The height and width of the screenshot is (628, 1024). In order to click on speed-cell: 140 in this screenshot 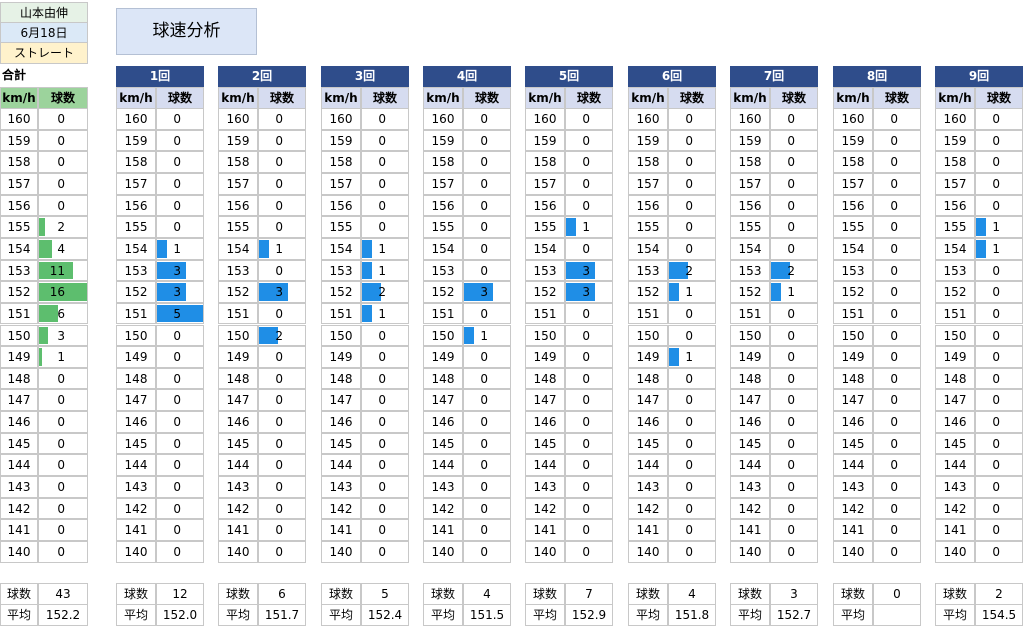, I will do `click(341, 552)`.